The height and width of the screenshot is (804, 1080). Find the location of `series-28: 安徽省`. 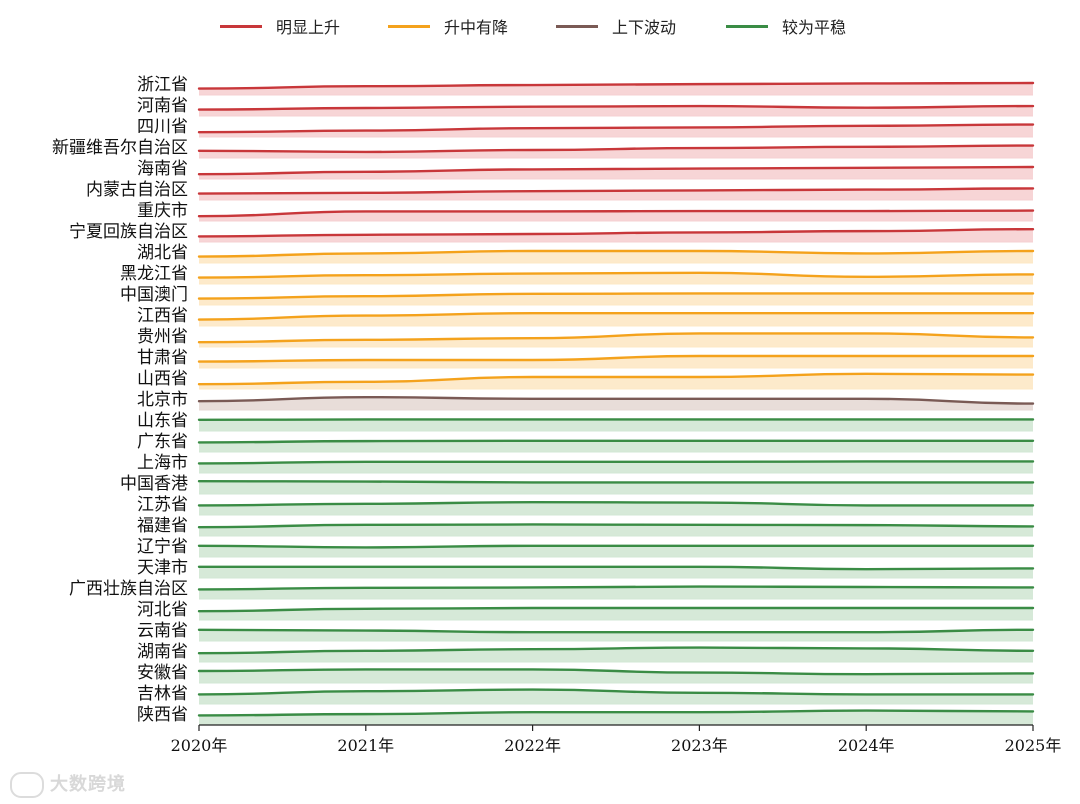

series-28: 安徽省 is located at coordinates (586, 673).